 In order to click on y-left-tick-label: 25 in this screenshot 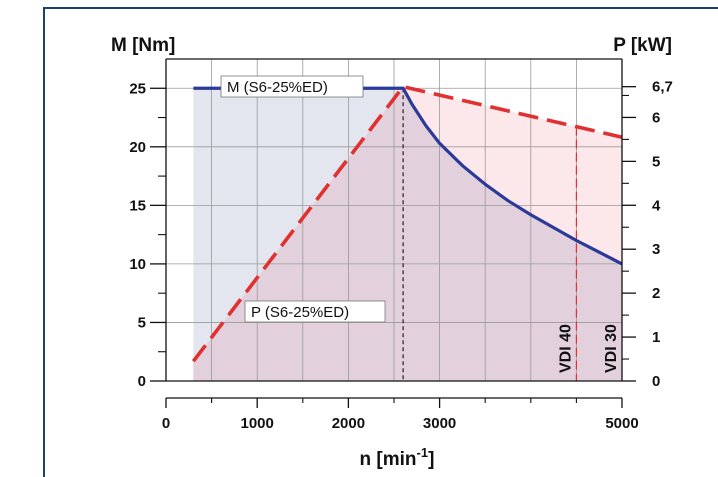, I will do `click(137, 88)`.